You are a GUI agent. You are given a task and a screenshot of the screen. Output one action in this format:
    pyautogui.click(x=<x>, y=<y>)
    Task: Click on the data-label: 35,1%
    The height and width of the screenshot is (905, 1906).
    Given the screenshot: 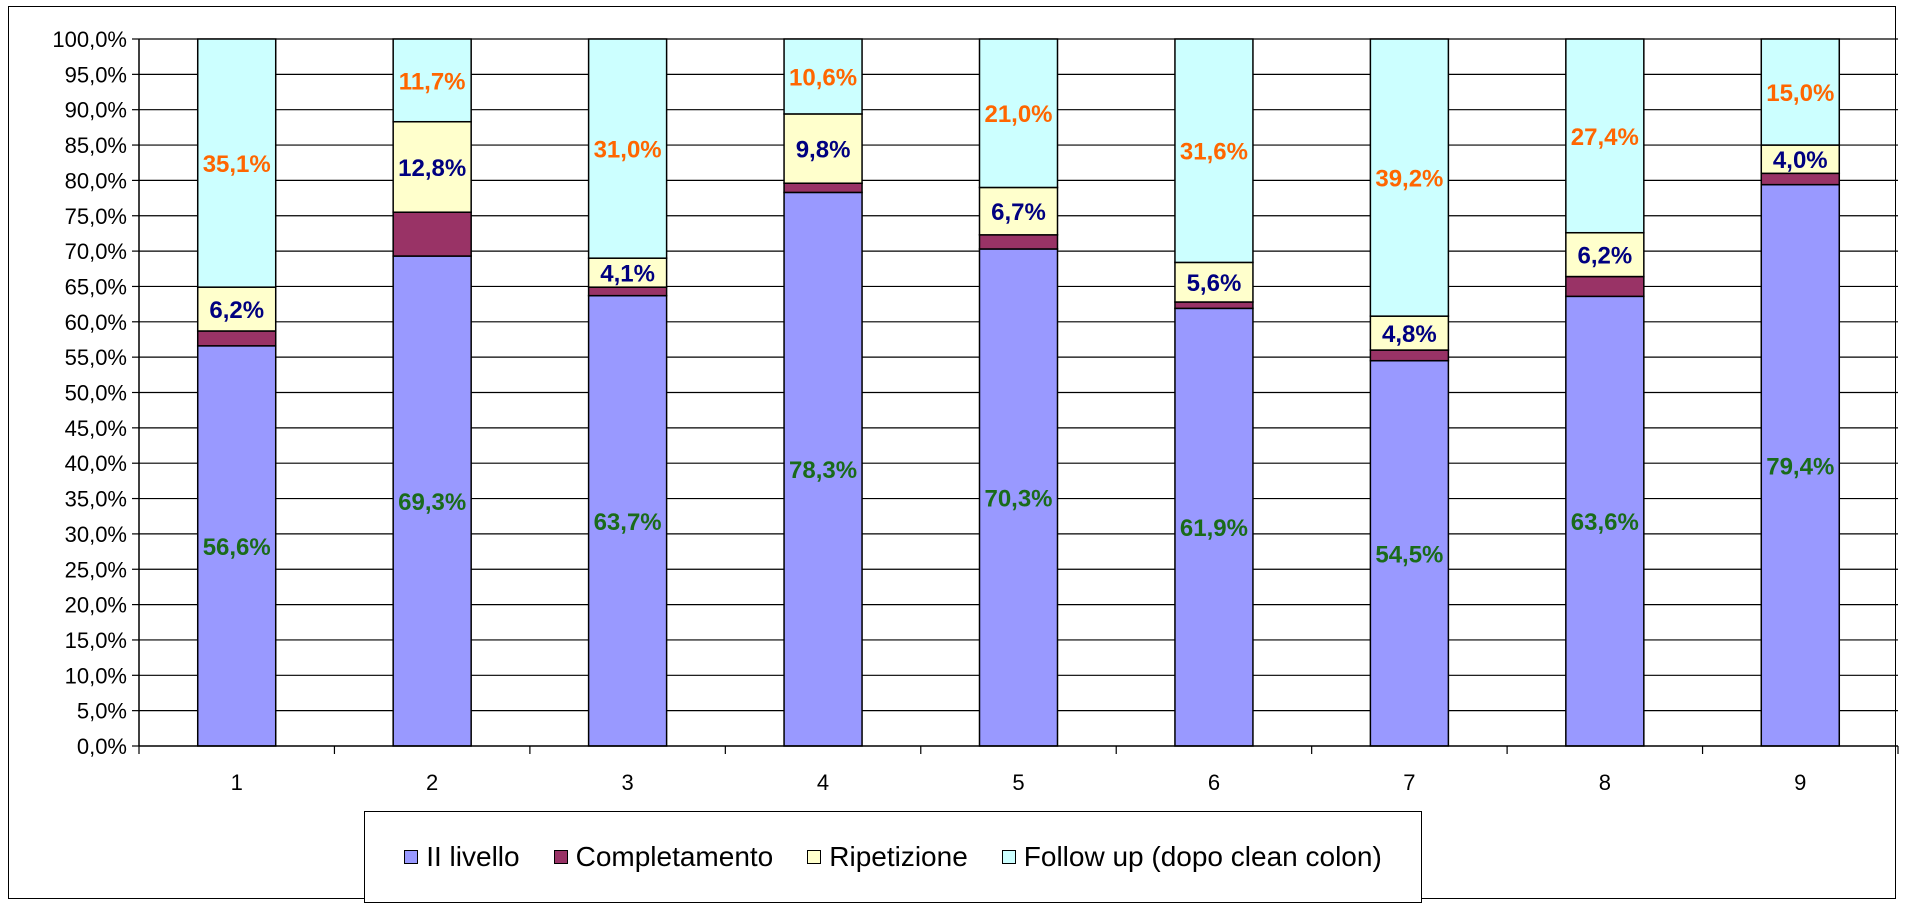 What is the action you would take?
    pyautogui.click(x=237, y=164)
    